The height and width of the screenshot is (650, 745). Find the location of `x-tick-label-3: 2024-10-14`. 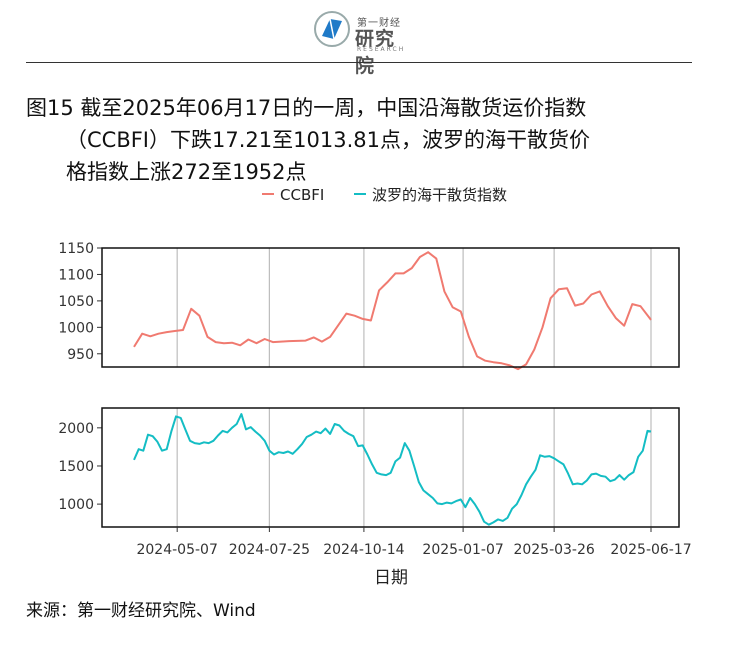

x-tick-label-3: 2024-10-14 is located at coordinates (363, 550).